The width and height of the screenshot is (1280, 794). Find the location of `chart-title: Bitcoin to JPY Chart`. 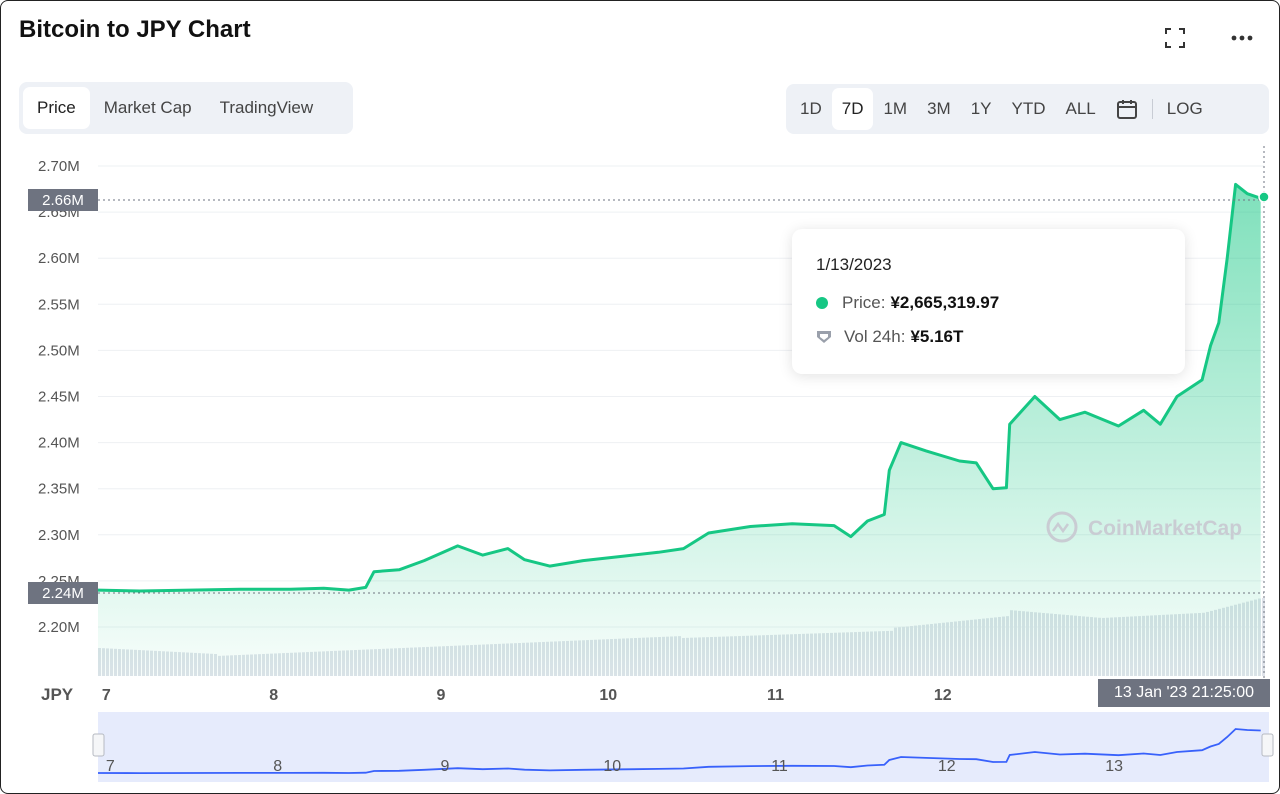

chart-title: Bitcoin to JPY Chart is located at coordinates (135, 29).